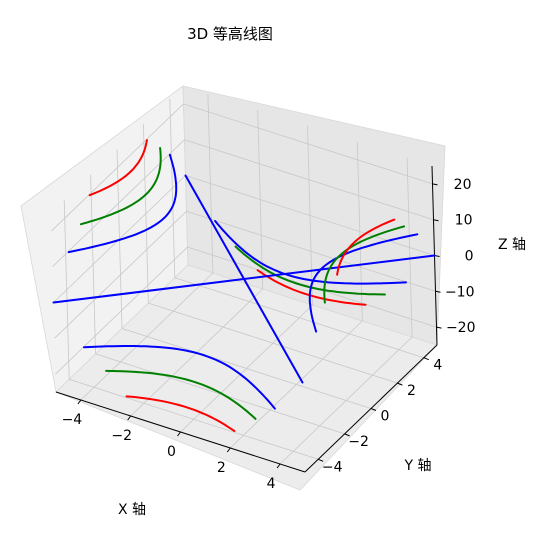  I want to click on y-tick-label: 0, so click(385, 417).